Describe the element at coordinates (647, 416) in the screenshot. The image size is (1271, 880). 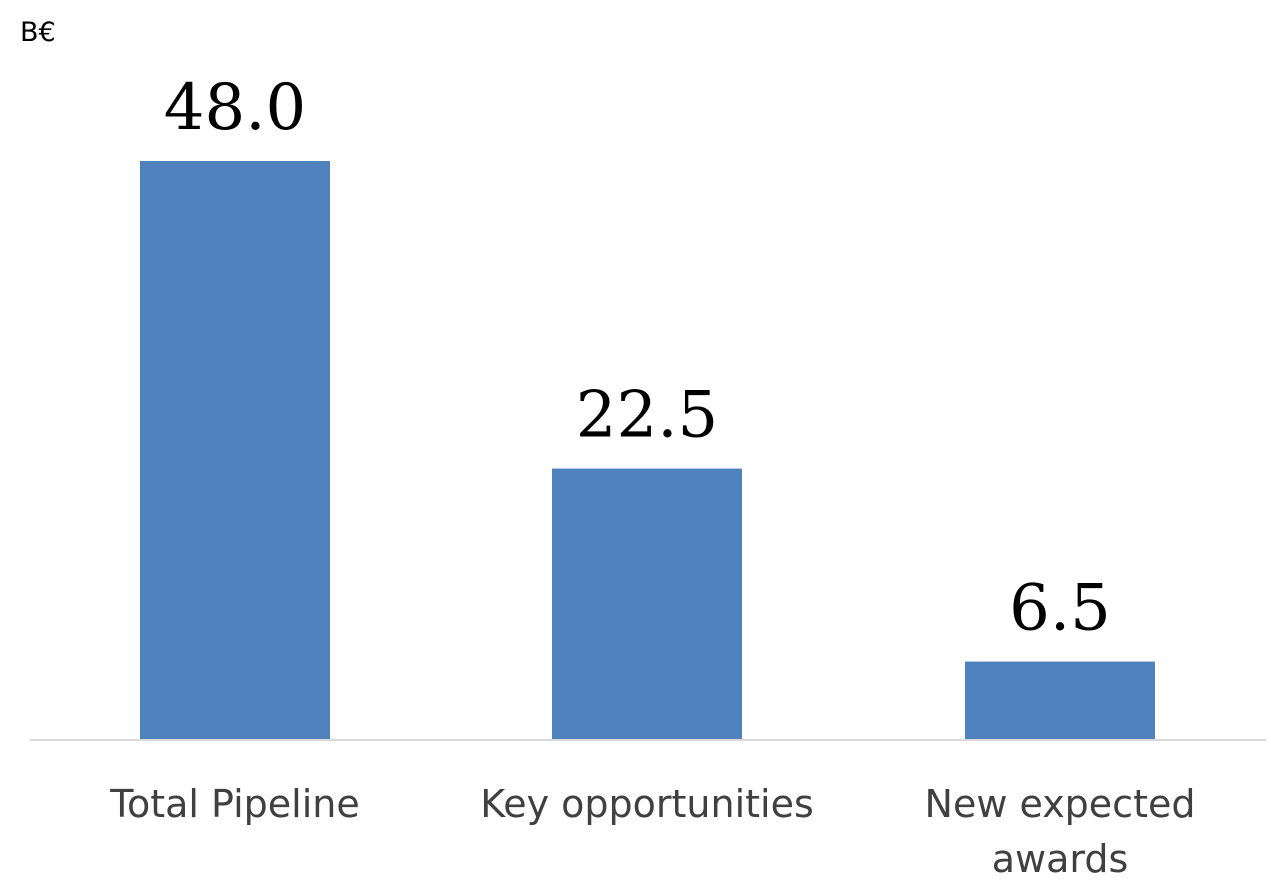
I see `value-label-1: 22.5` at that location.